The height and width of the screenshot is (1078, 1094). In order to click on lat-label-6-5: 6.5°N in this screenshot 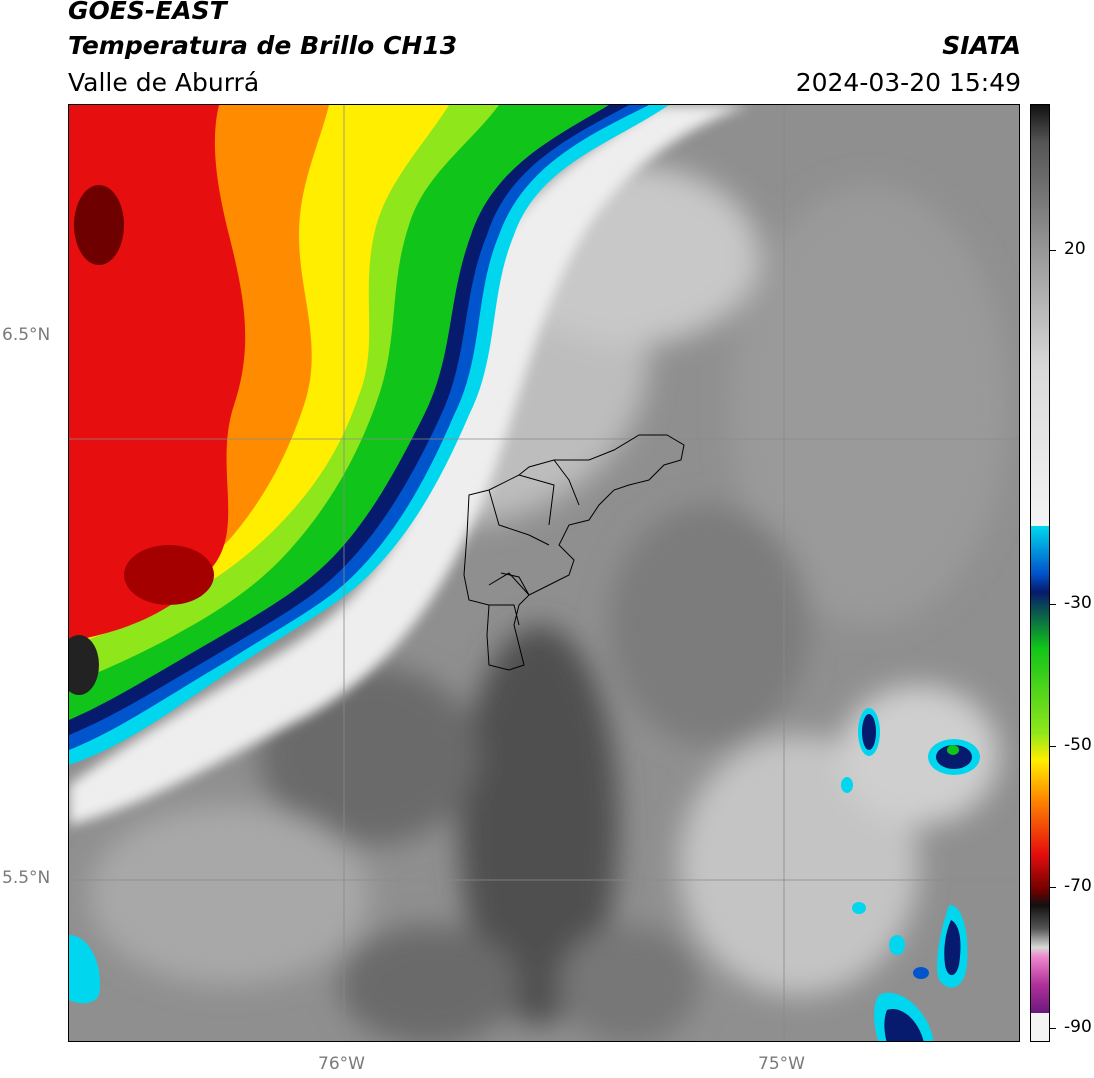, I will do `click(26, 335)`.